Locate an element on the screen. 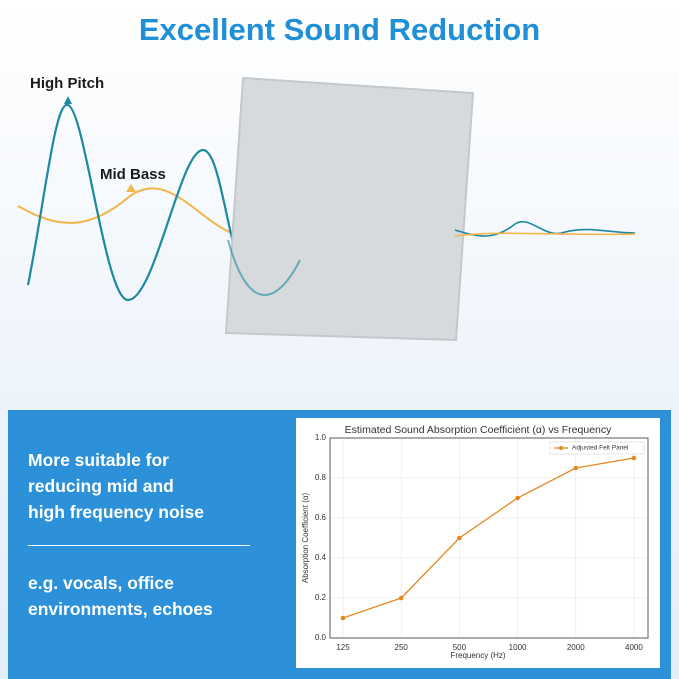  legend-box is located at coordinates (597, 448).